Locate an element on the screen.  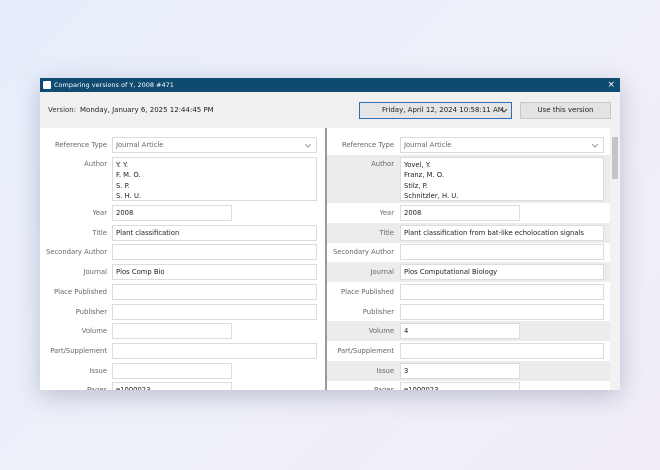
author-line: F. M. O. is located at coordinates (128, 175).